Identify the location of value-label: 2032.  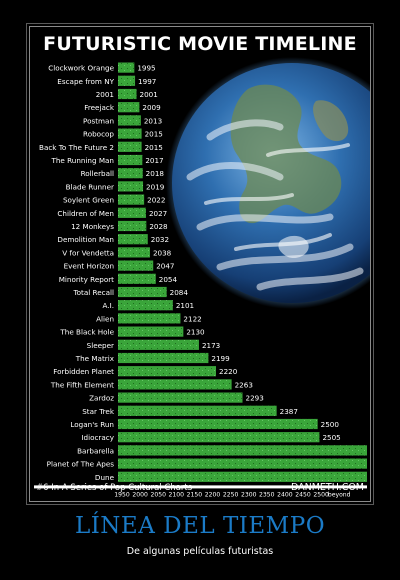
(160, 239).